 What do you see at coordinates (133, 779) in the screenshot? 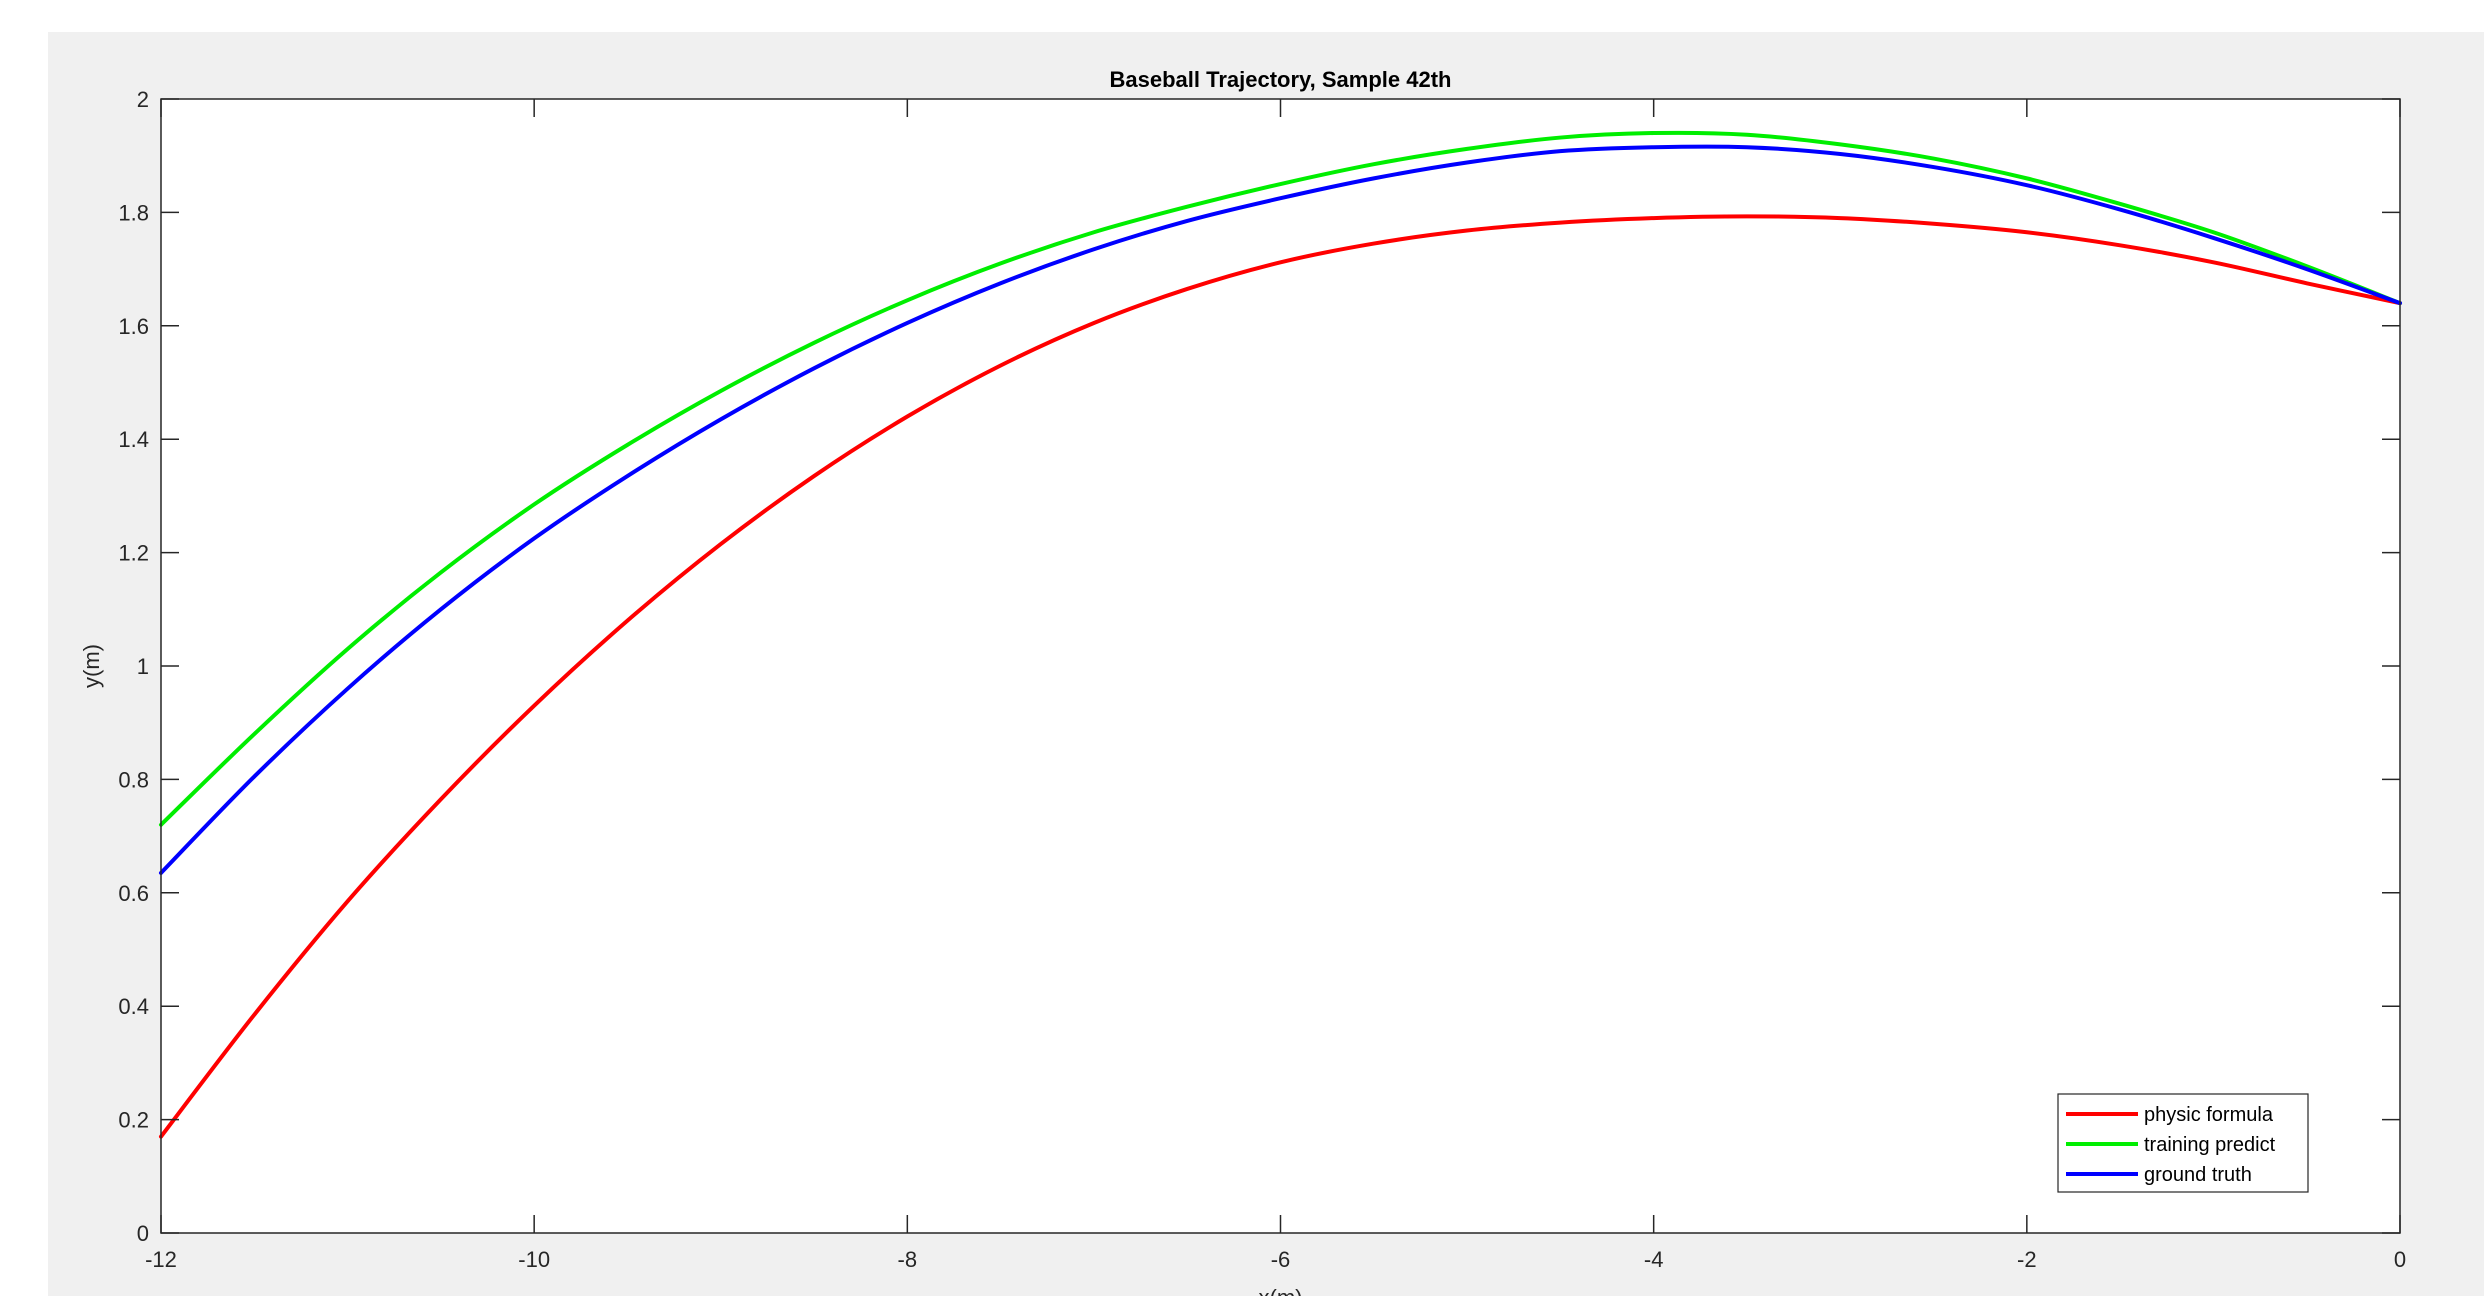
I see `y-tick-label: 0.8` at bounding box center [133, 779].